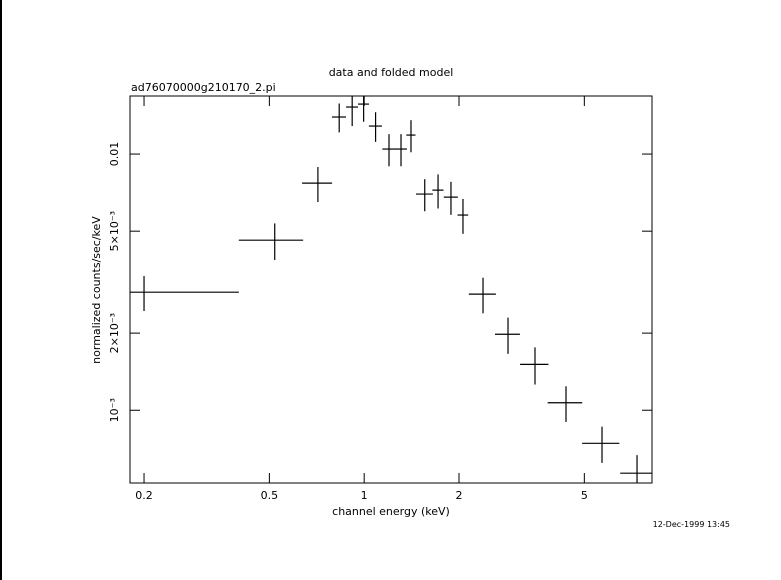  I want to click on chart-subtitle: ad76070000g210170_2.pi, so click(203, 87).